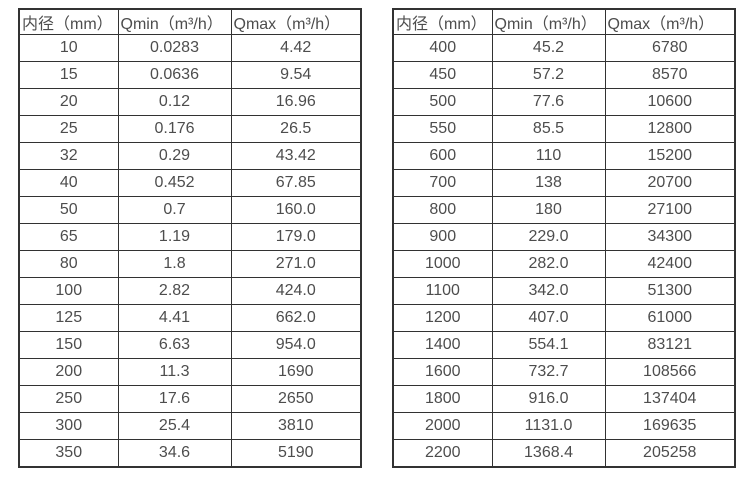 This screenshot has width=750, height=483. I want to click on table-cell: 50, so click(68, 210).